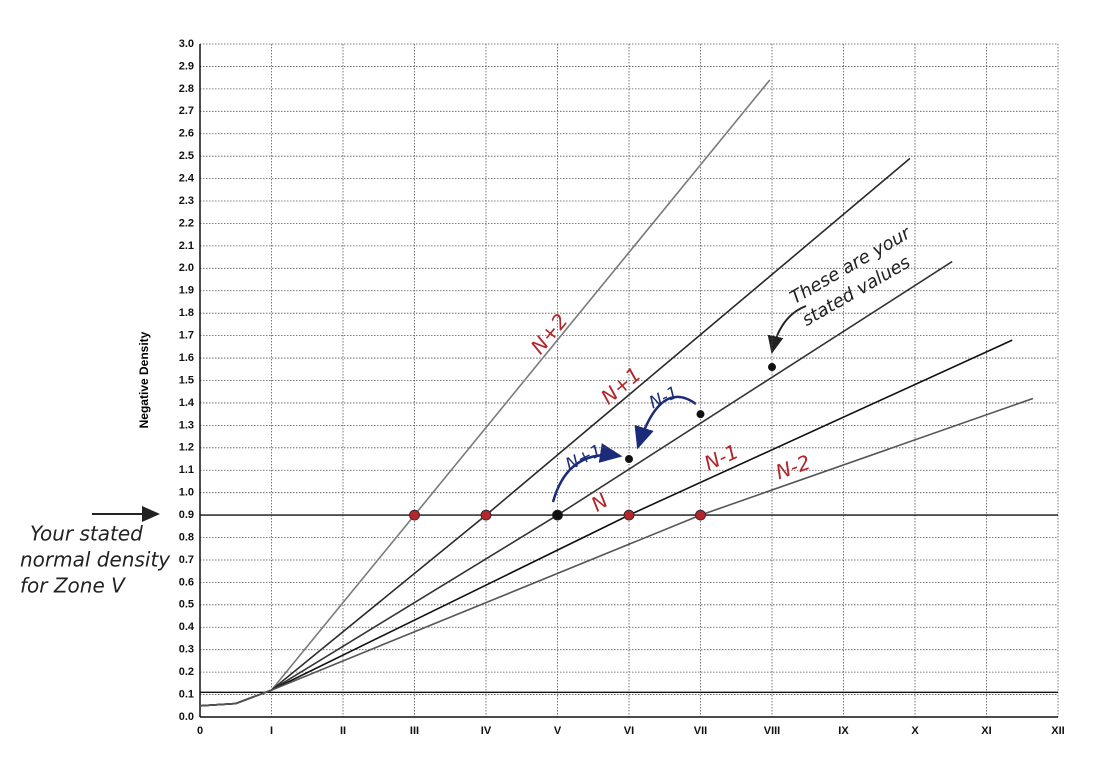  I want to click on x-tick-label: XI, so click(986, 731).